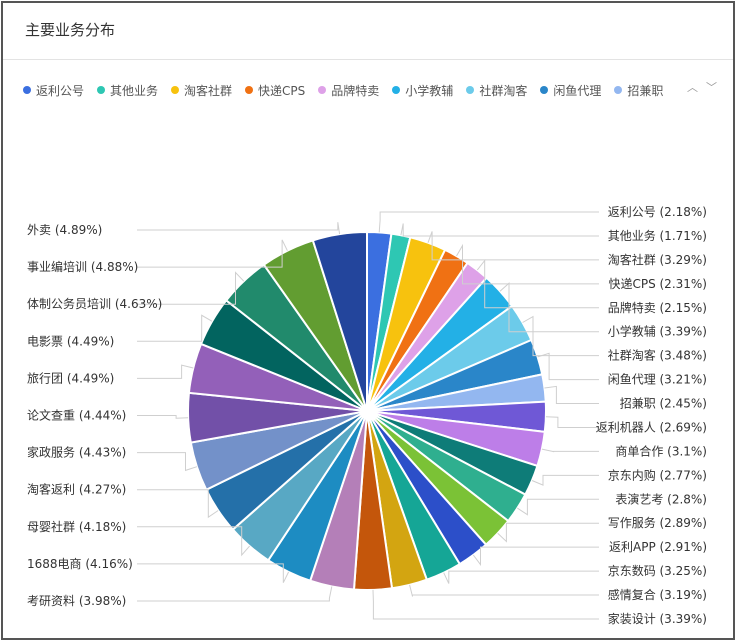 The image size is (736, 641). I want to click on slice-label: 表演艺考 (2.8%), so click(661, 498).